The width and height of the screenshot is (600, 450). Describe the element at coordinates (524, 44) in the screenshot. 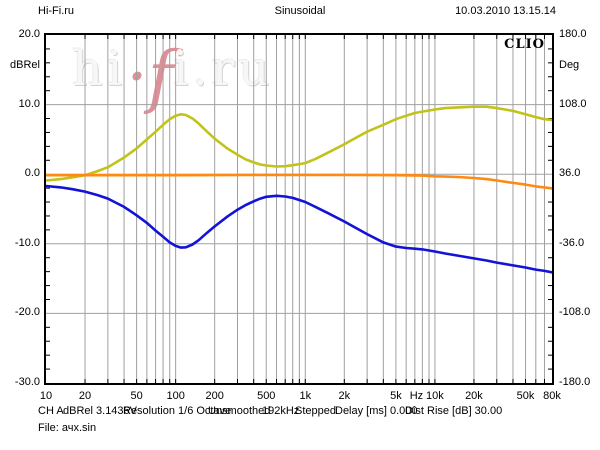

I see `clio-logo: CLIO` at that location.